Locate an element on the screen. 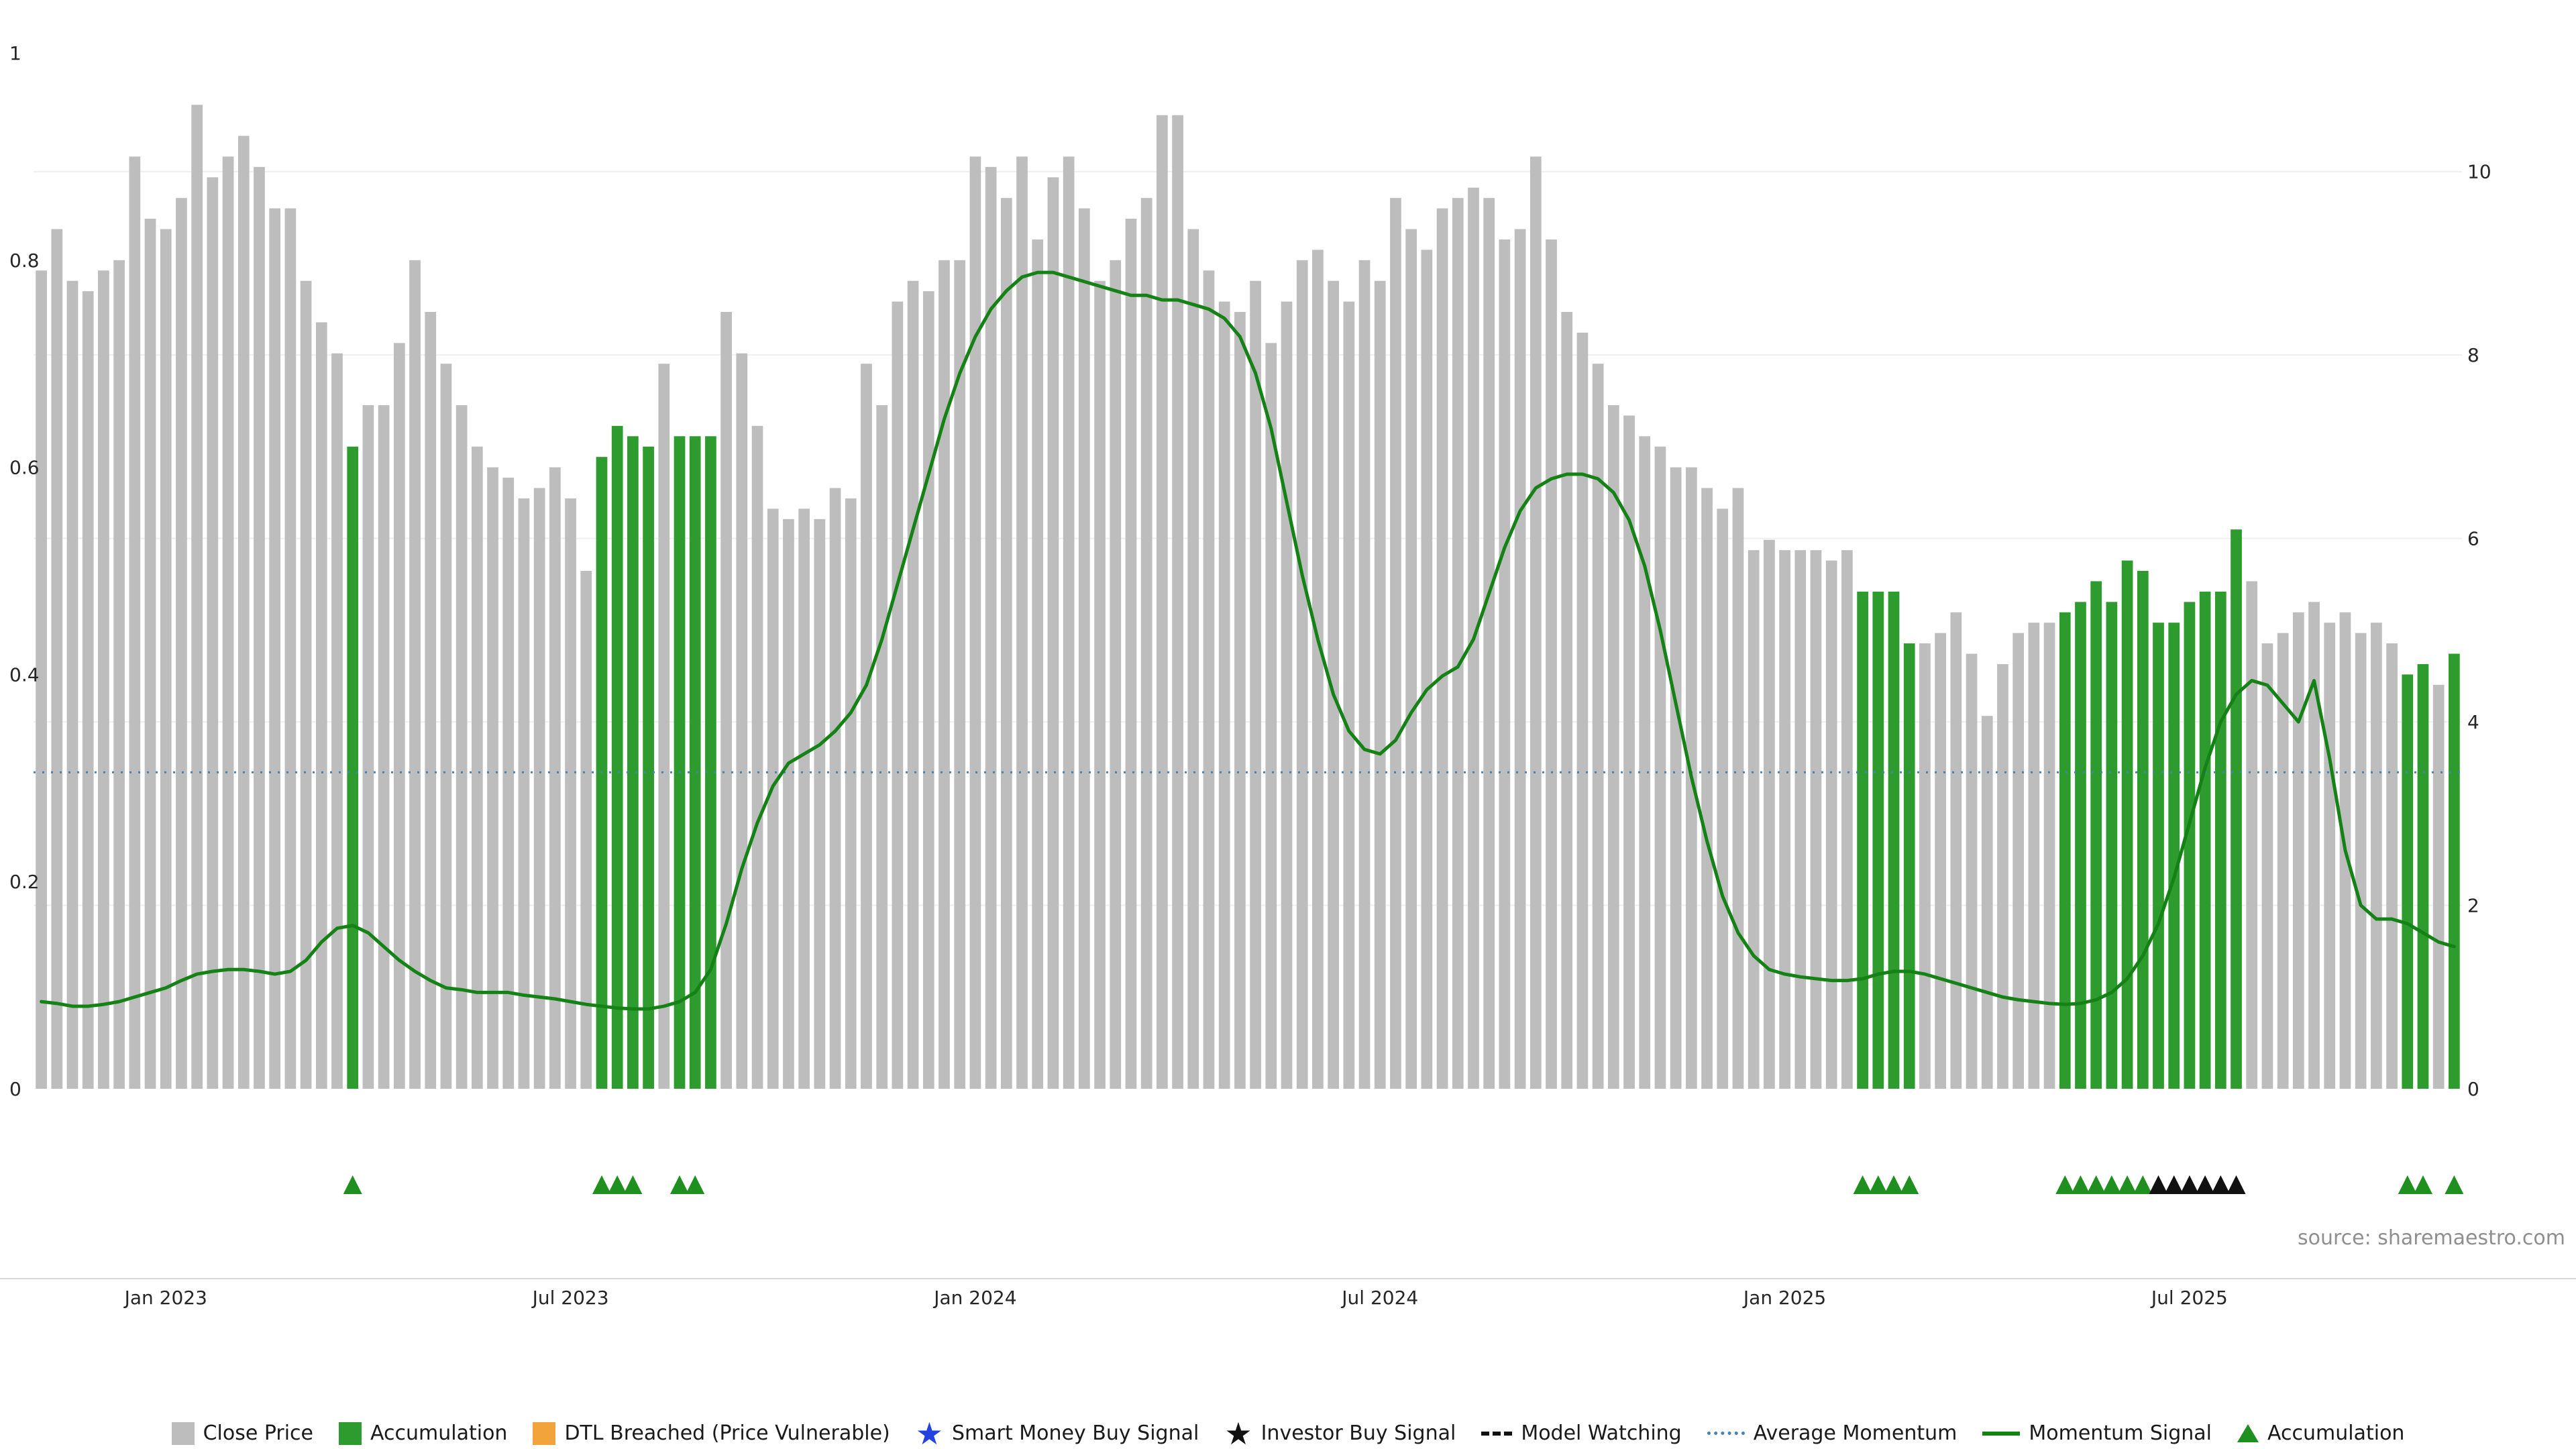 The height and width of the screenshot is (1449, 2576). x-axis-tick-label: Jan 2025 is located at coordinates (1784, 1298).